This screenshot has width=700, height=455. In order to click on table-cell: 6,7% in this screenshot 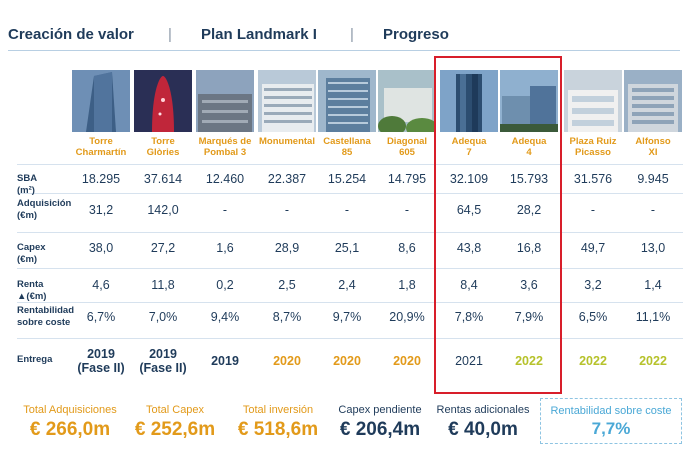, I will do `click(101, 317)`.